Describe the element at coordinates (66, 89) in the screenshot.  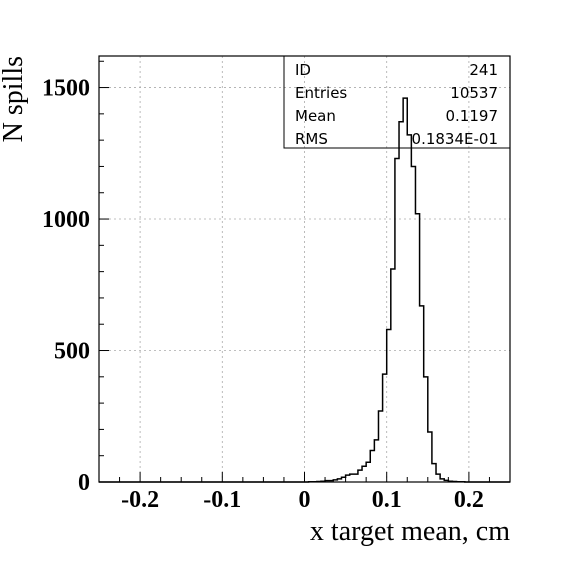
I see `y-tick-label: 1500` at that location.